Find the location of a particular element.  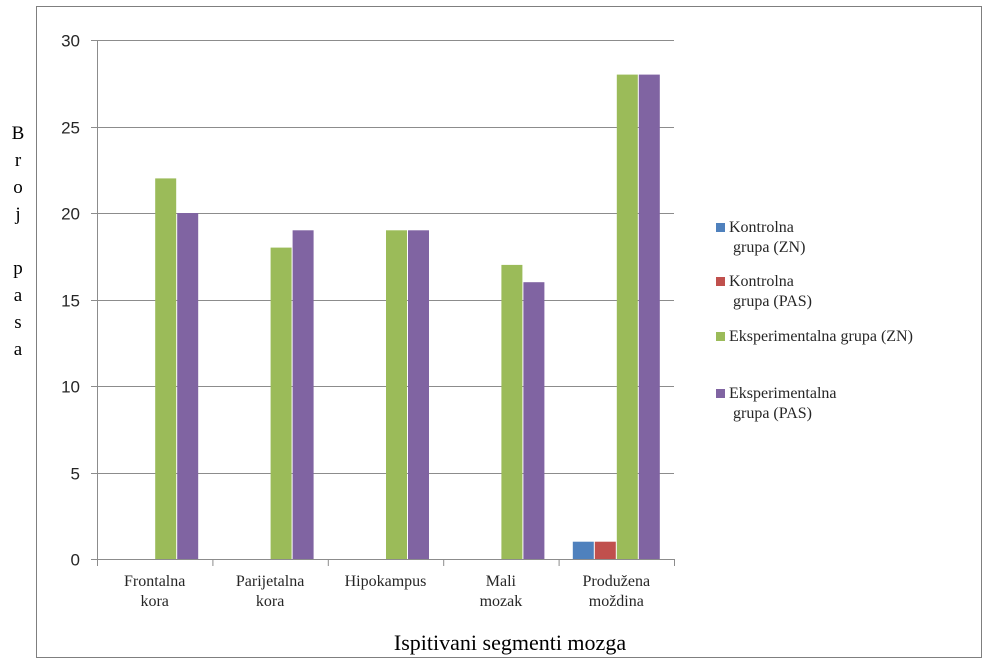

y-tick-label: 30 is located at coordinates (70, 41).